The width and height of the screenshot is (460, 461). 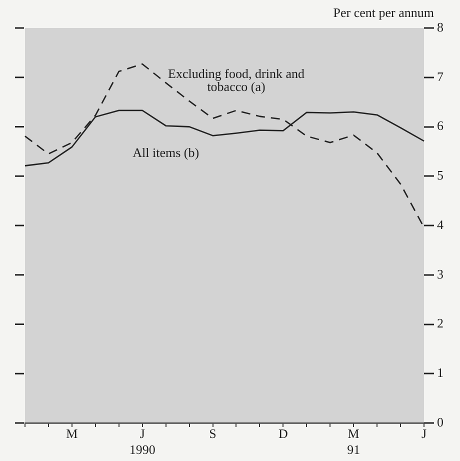 I want to click on series-label: All items (b), so click(x=166, y=152).